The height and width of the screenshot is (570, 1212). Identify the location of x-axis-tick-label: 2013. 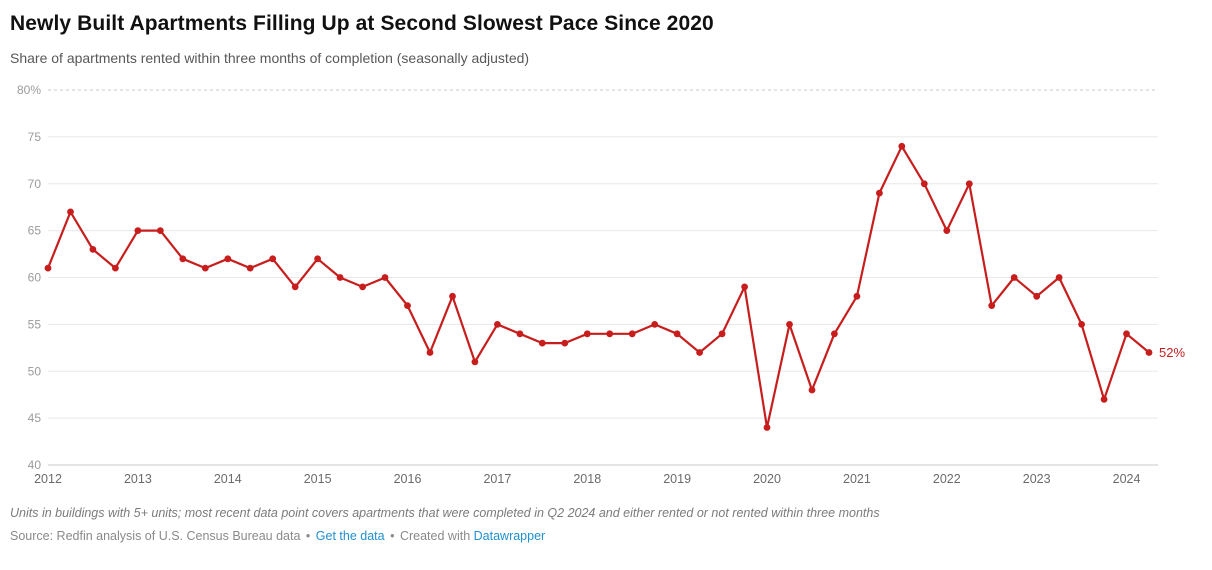
(138, 479).